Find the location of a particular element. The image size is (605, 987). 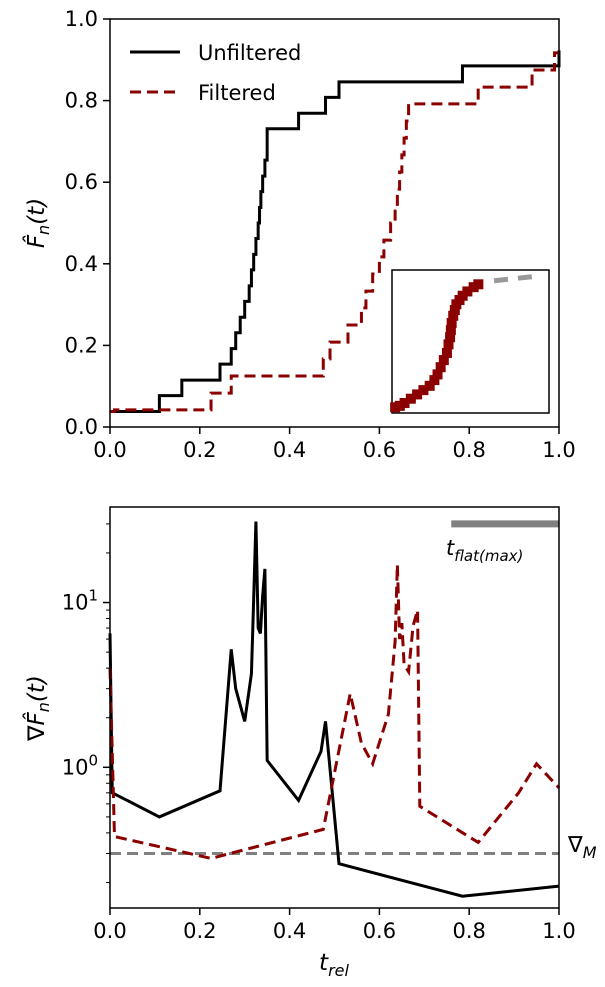

bottom-x-axis-label: trel is located at coordinates (334, 965).